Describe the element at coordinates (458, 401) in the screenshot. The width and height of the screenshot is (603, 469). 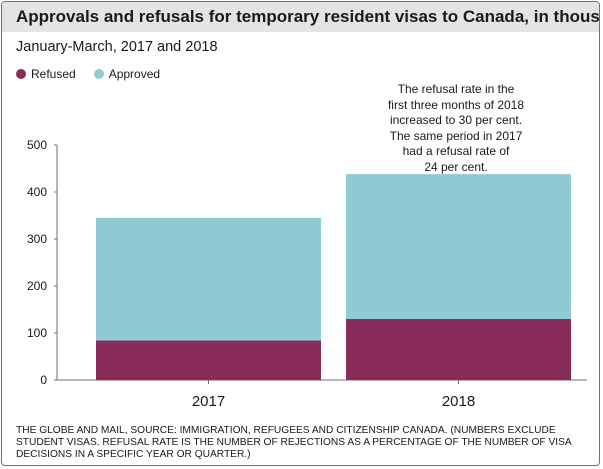
I see `x-tick-label: 2018` at that location.